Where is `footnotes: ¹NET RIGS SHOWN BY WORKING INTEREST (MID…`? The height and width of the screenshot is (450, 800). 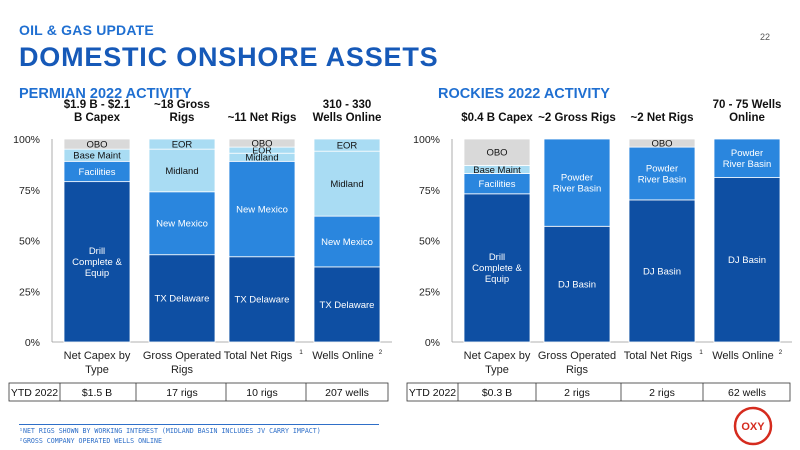 footnotes: ¹NET RIGS SHOWN BY WORKING INTEREST (MID… is located at coordinates (199, 435).